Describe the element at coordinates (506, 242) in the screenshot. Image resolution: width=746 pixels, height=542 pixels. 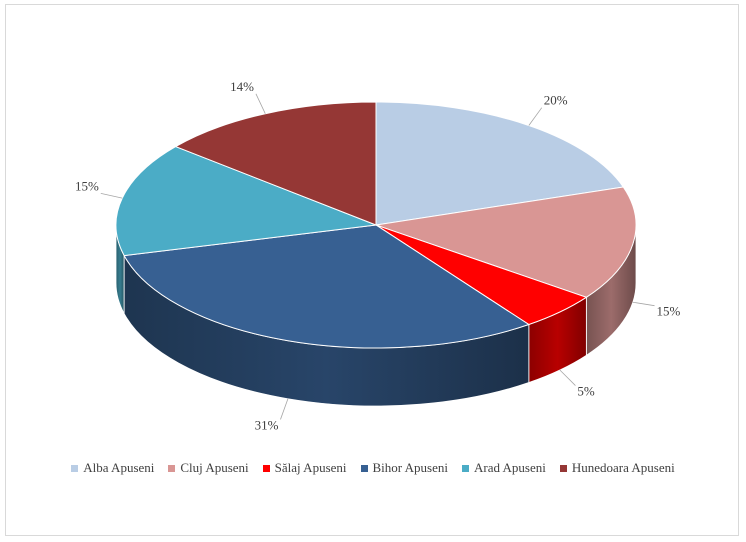
I see `slice-cluj-apuseni` at that location.